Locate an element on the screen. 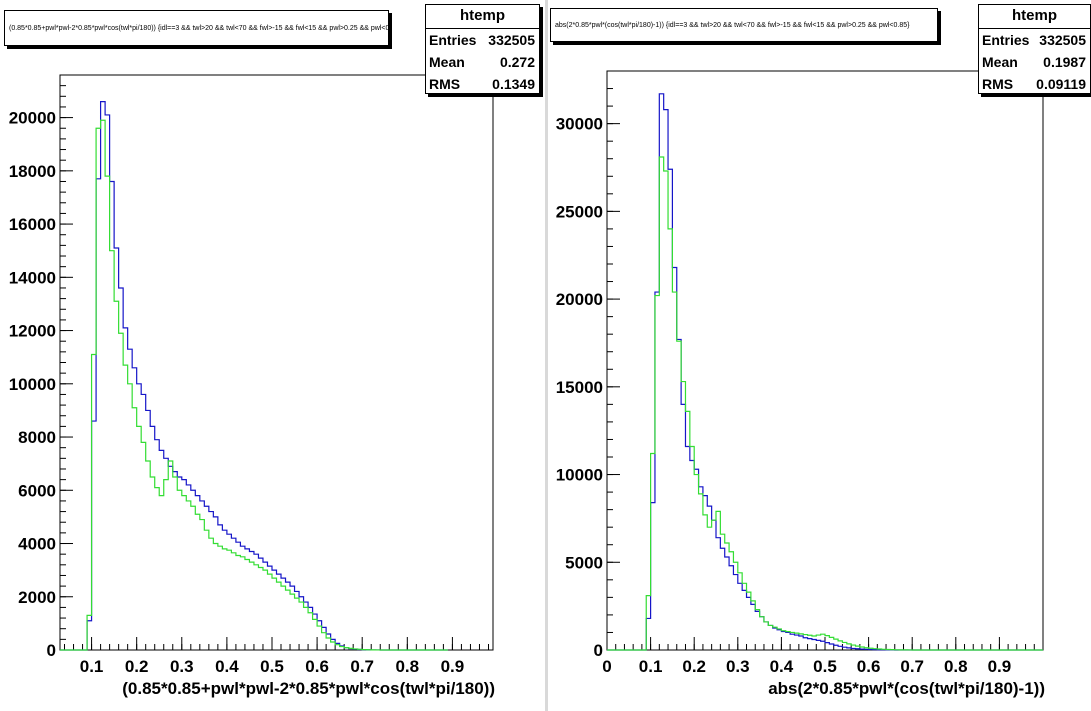 This screenshot has height=711, width=1091. right-rms-label: RMS is located at coordinates (998, 84).